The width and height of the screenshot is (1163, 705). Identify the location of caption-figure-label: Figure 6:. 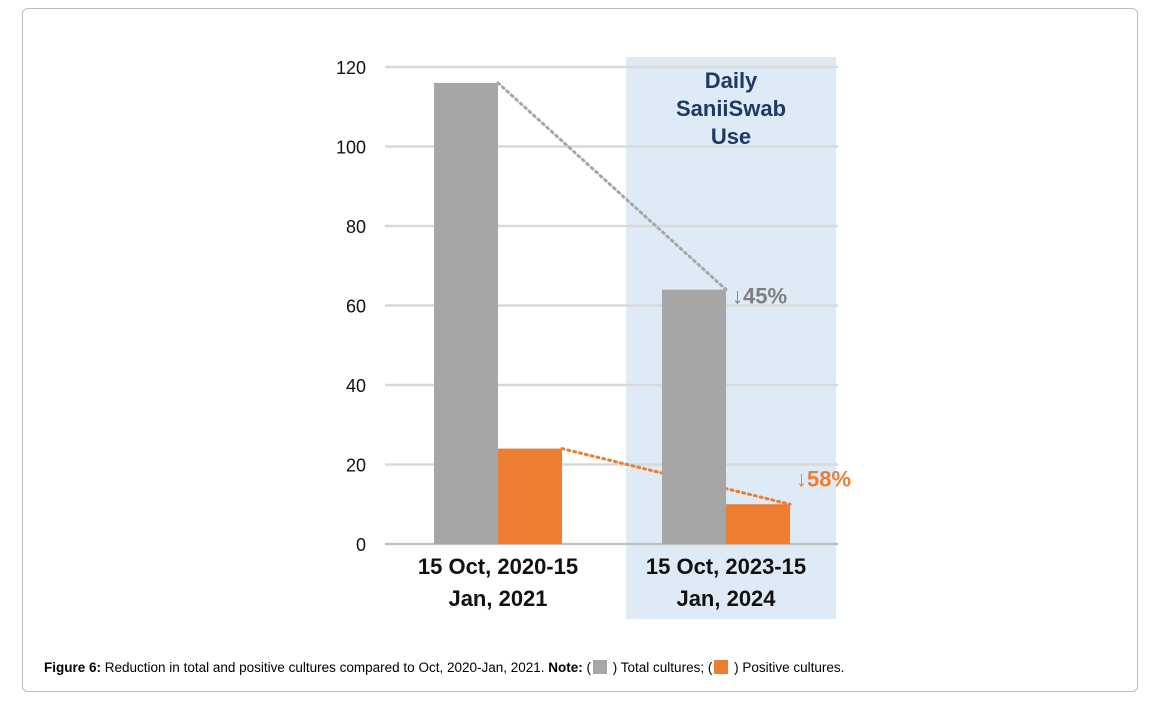
(73, 667).